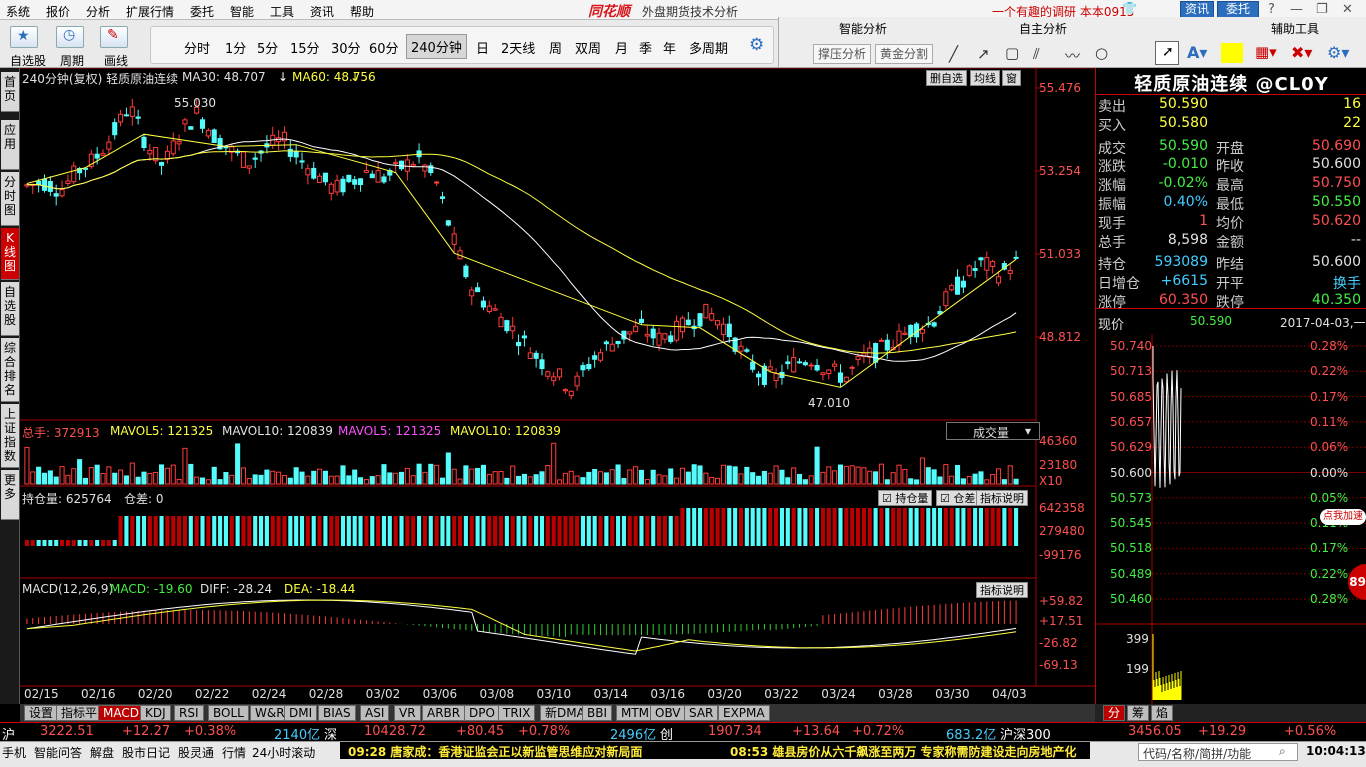 The height and width of the screenshot is (767, 1366). What do you see at coordinates (1025, 735) in the screenshot?
I see `index-hs300-label: 沪深300` at bounding box center [1025, 735].